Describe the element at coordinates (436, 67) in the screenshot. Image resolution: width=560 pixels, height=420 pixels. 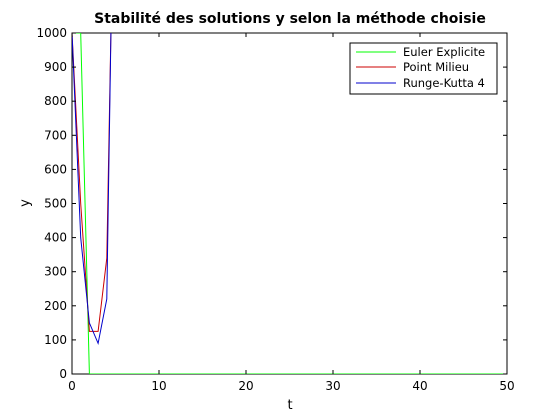
I see `legend-label-point-milieu: Point Milieu` at that location.